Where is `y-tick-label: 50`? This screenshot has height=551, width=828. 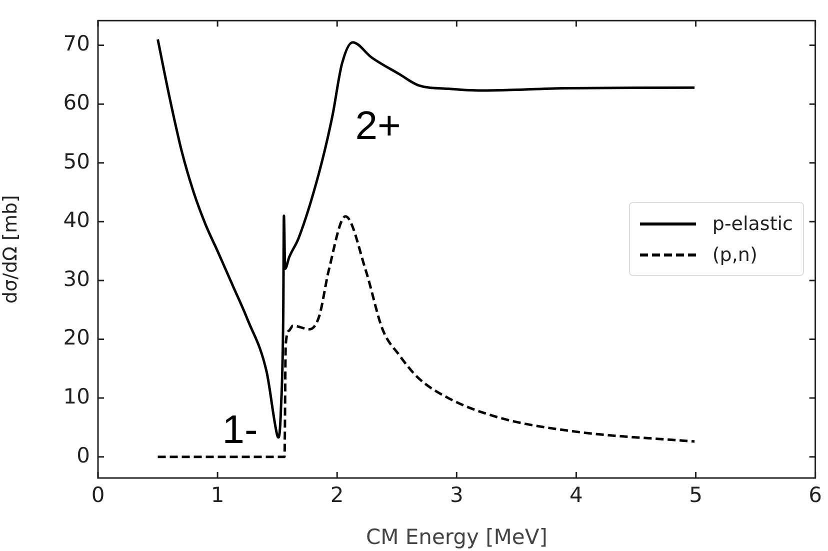 y-tick-label: 50 is located at coordinates (76, 161).